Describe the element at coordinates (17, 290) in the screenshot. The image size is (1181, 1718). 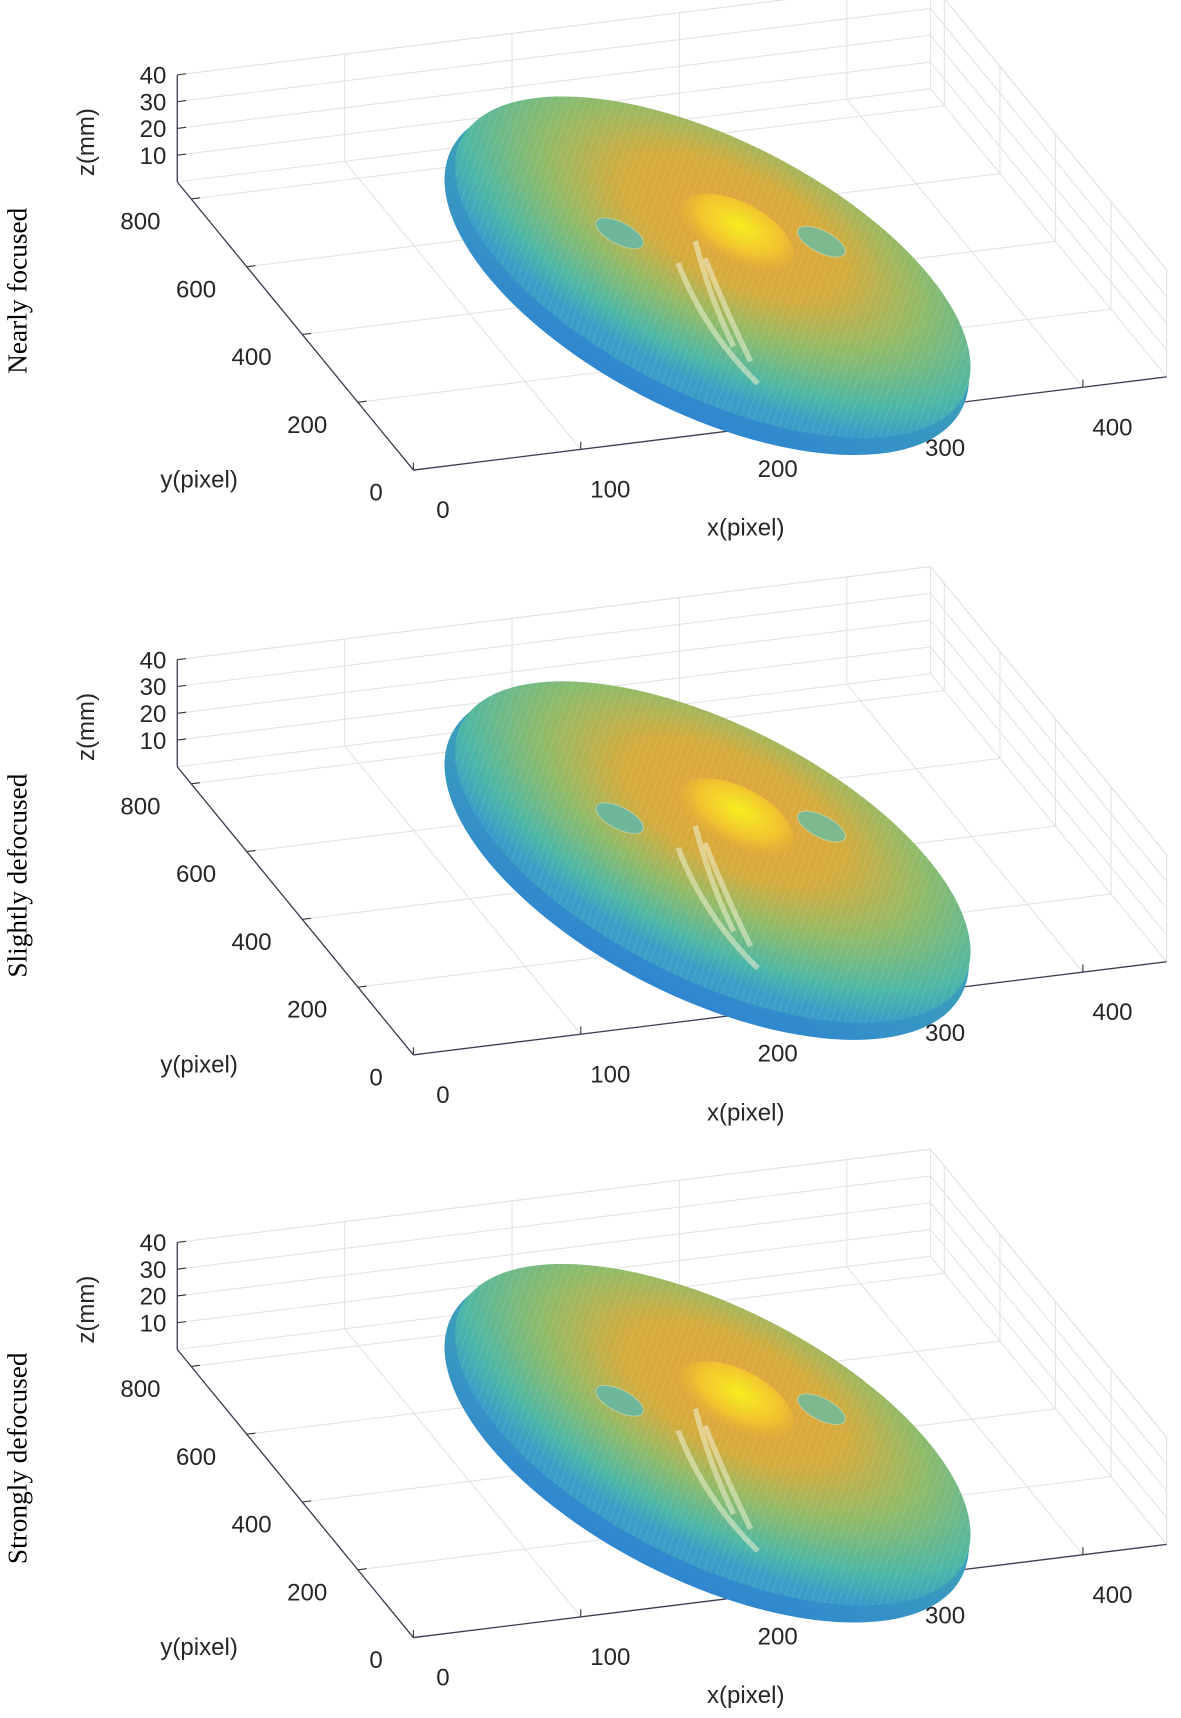
I see `row-label: Nearly focused` at that location.